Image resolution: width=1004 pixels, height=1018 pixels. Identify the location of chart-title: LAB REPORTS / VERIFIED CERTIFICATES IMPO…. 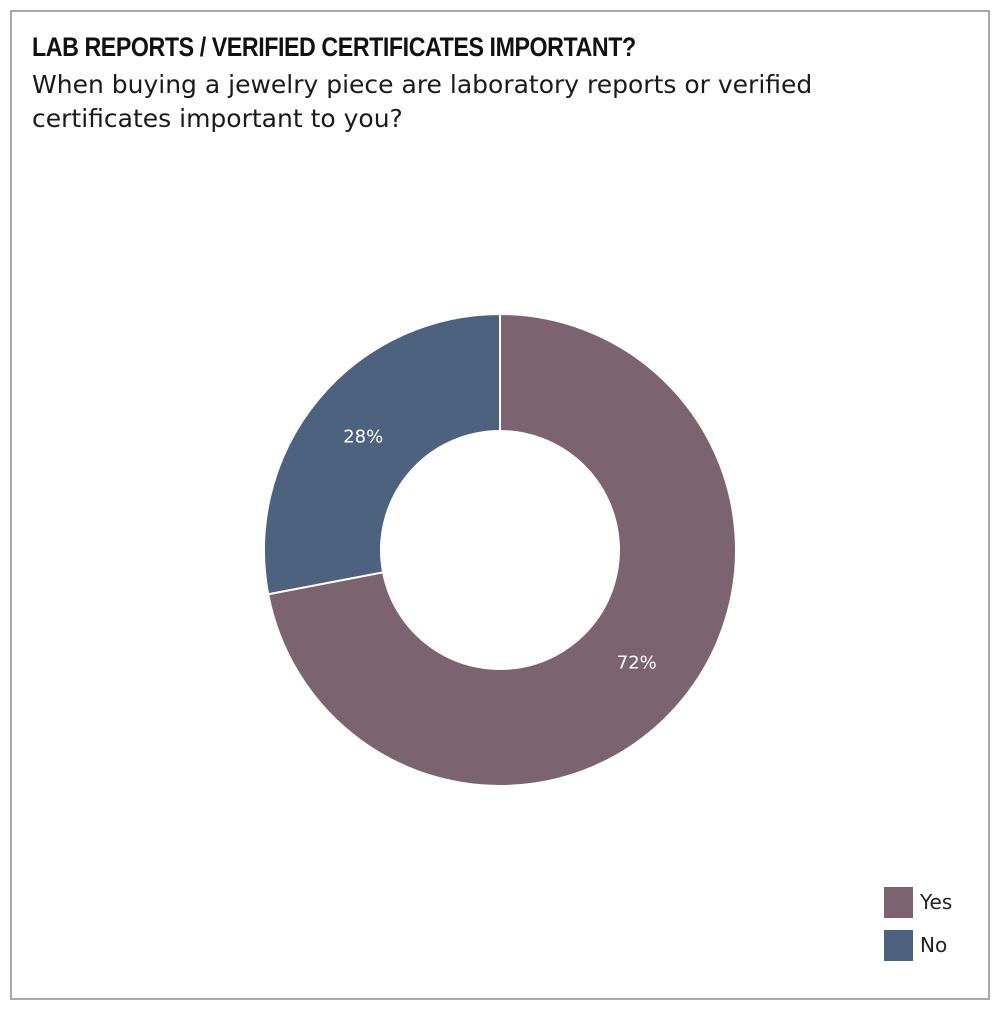
(334, 47).